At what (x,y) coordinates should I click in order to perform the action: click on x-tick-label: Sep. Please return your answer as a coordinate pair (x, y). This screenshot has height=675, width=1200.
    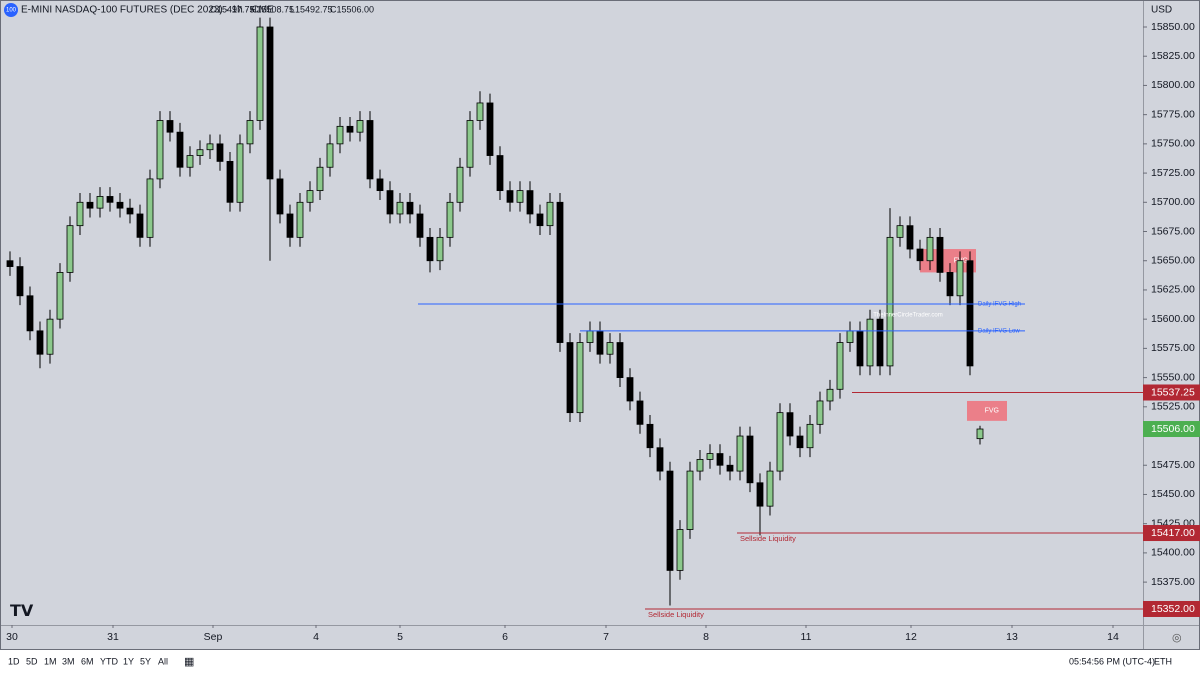
    Looking at the image, I should click on (213, 637).